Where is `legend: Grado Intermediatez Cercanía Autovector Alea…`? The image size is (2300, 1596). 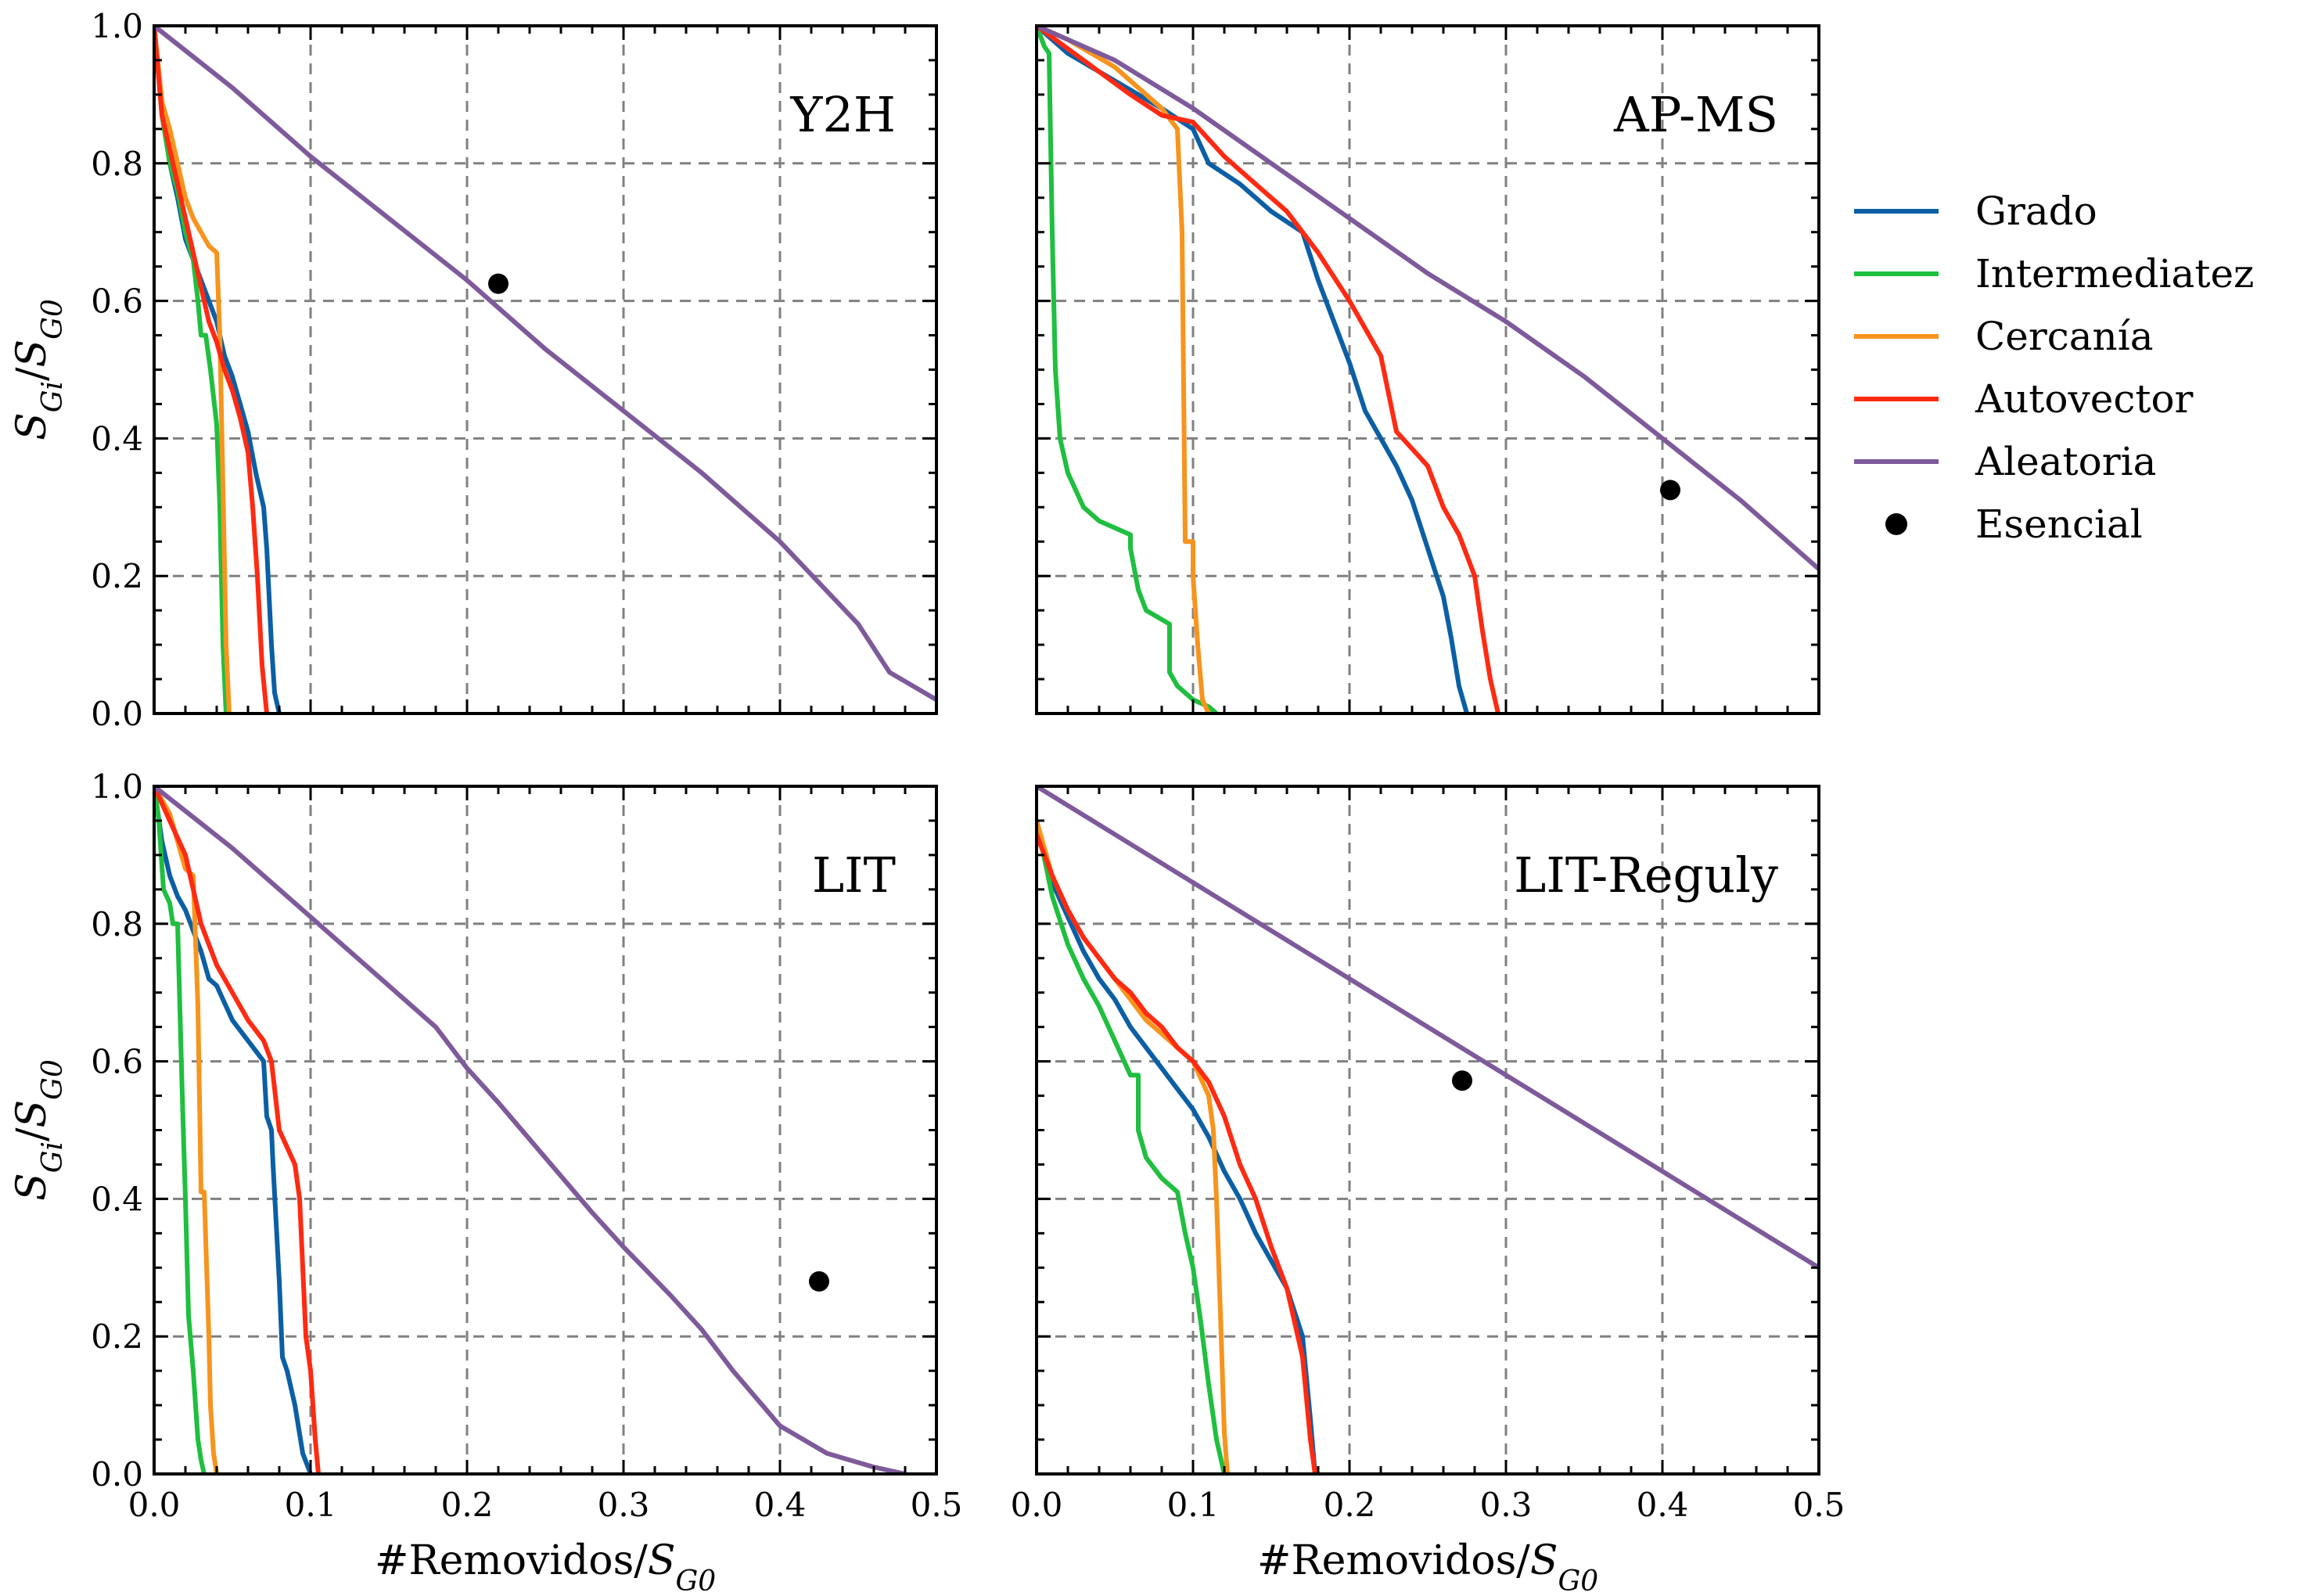
legend: Grado Intermediatez Cercanía Autovector Alea… is located at coordinates (2054, 368).